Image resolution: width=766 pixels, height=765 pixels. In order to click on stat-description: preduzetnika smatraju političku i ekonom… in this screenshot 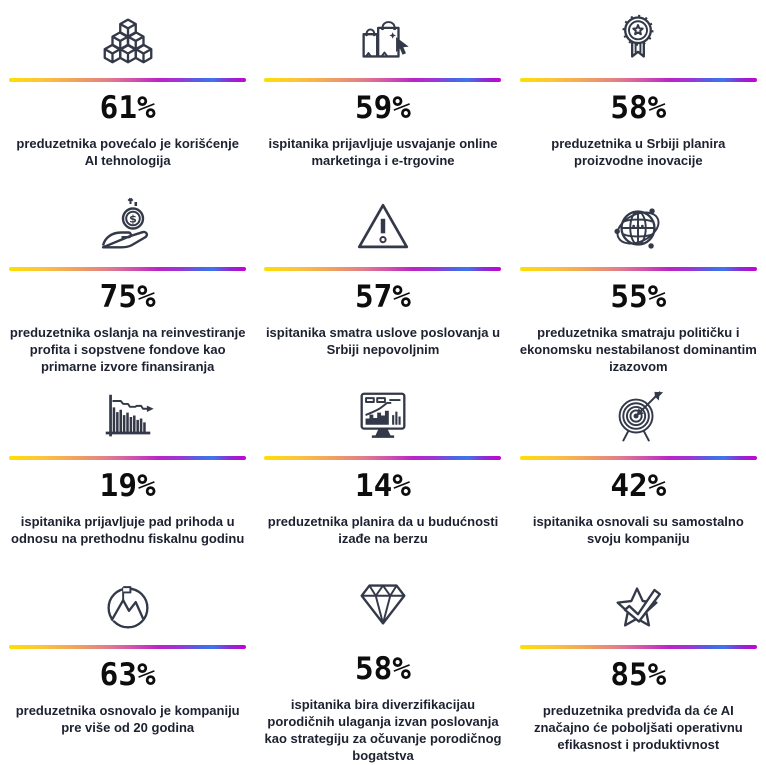, I will do `click(638, 350)`.